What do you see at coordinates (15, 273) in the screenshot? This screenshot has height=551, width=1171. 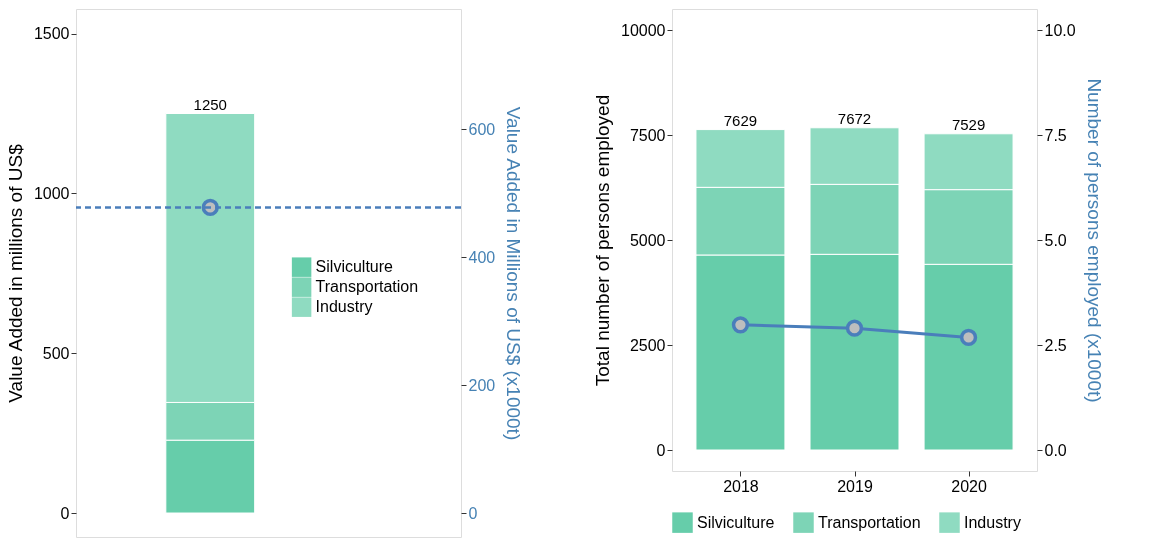 I see `y-axis-title: Value Added in millions of US$` at bounding box center [15, 273].